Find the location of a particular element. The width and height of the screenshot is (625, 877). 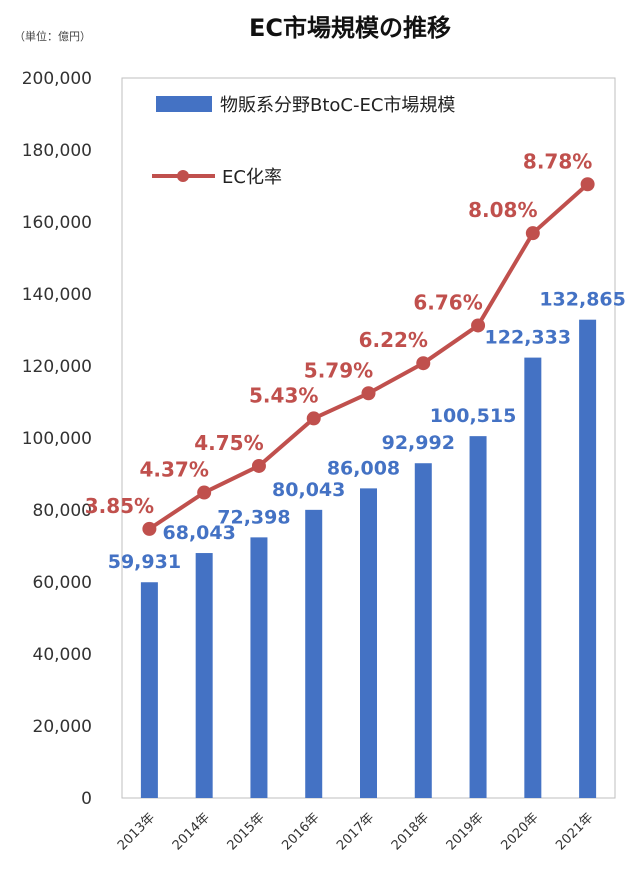

x-tick-label: 2016年 is located at coordinates (300, 831).